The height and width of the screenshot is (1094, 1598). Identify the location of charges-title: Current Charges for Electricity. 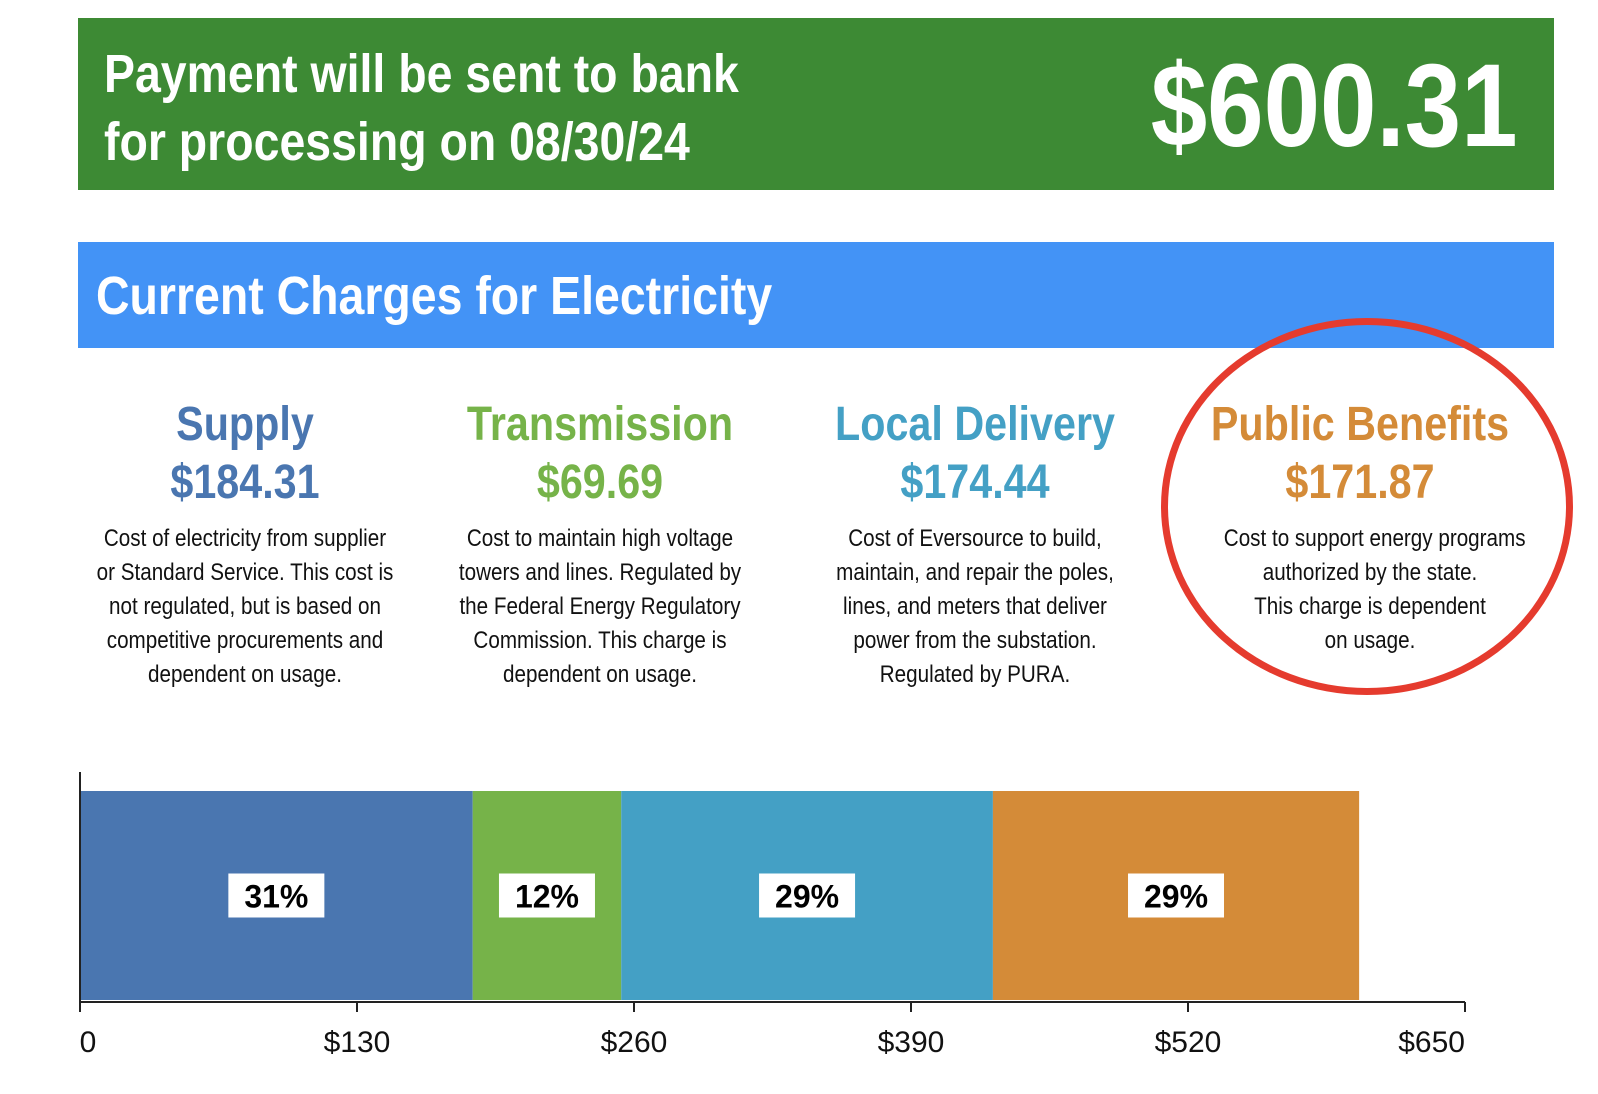
(434, 296).